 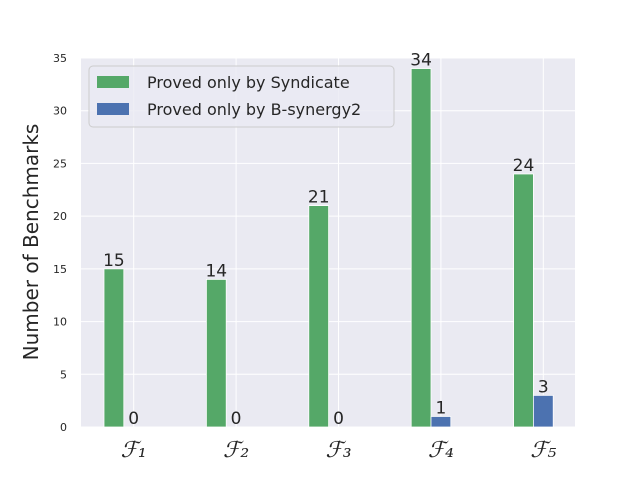 I want to click on value-label: 1, so click(x=440, y=408).